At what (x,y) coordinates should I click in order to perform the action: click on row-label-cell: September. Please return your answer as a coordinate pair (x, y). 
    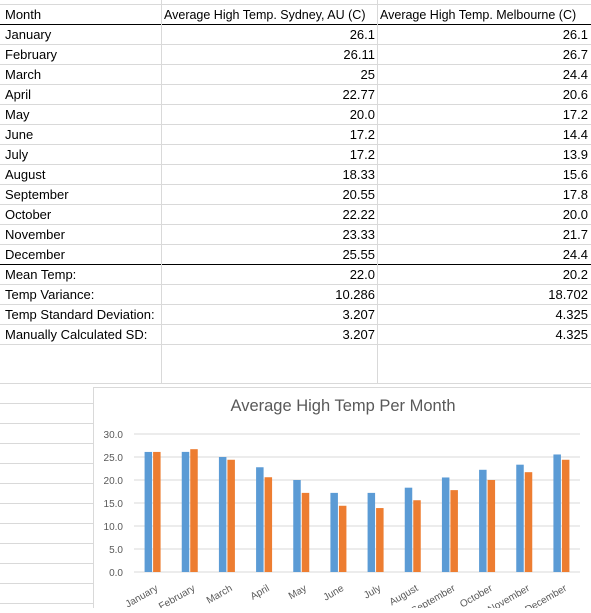
    Looking at the image, I should click on (37, 194).